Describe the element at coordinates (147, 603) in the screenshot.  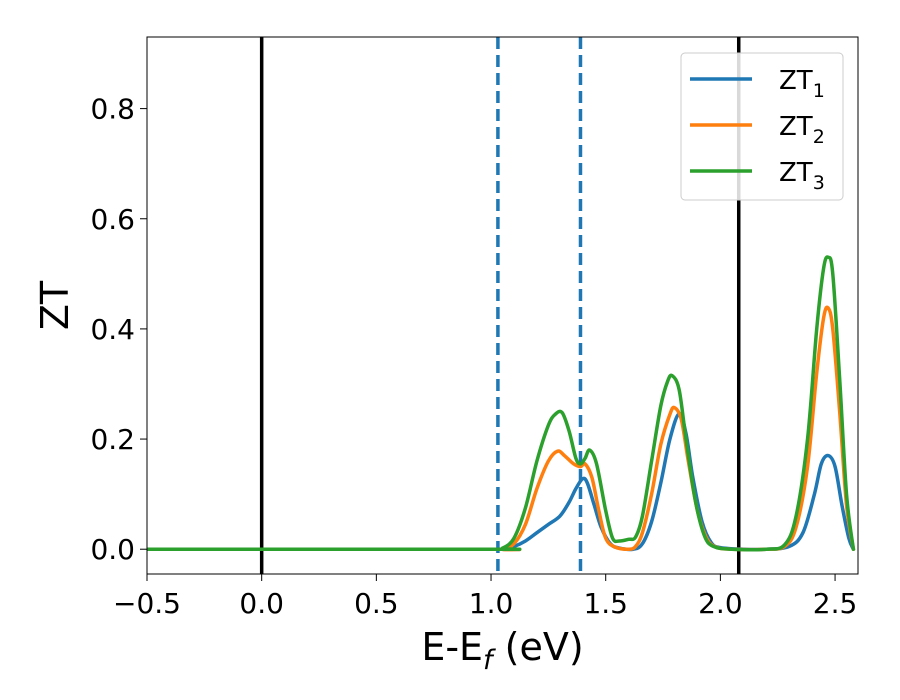
I see `x-tick-label: −0.5` at that location.